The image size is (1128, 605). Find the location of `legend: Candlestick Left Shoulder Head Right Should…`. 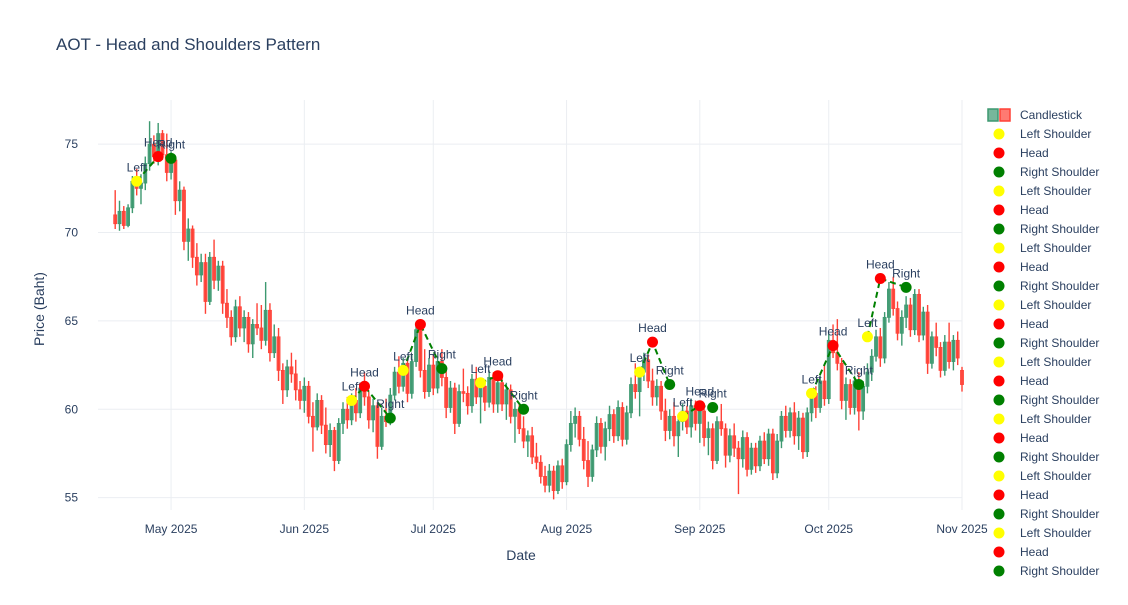

legend: Candlestick Left Shoulder Head Right Should… is located at coordinates (1043, 343).